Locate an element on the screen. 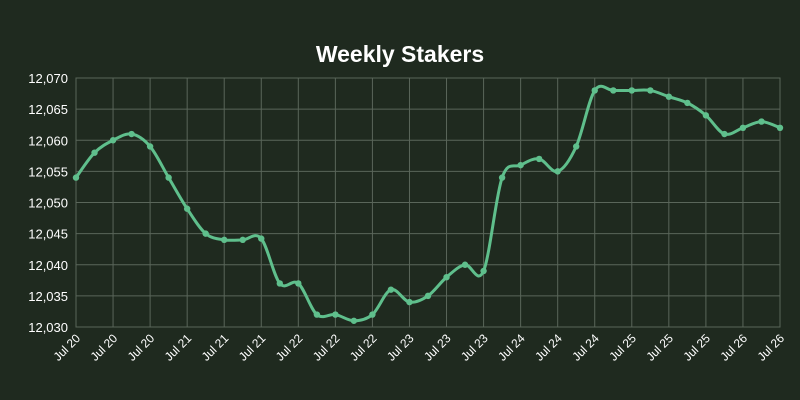 The image size is (800, 400). y-tick-label: 12,055 is located at coordinates (48, 171).